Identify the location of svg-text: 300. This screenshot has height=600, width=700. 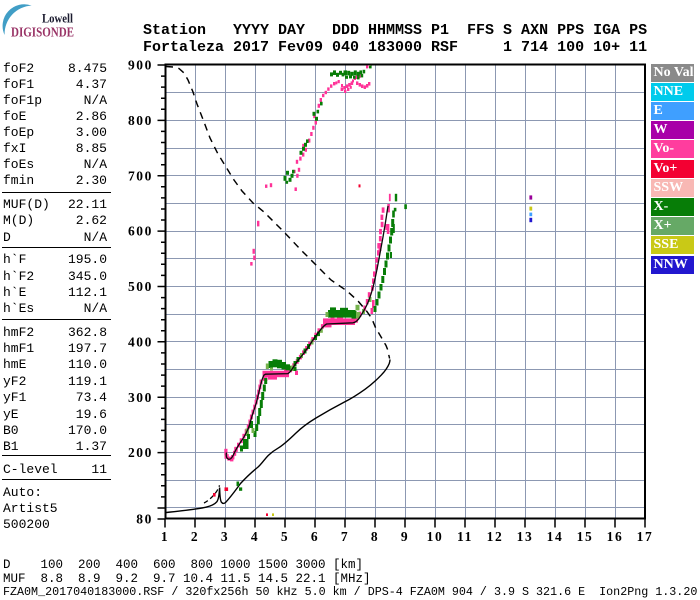
(140, 397).